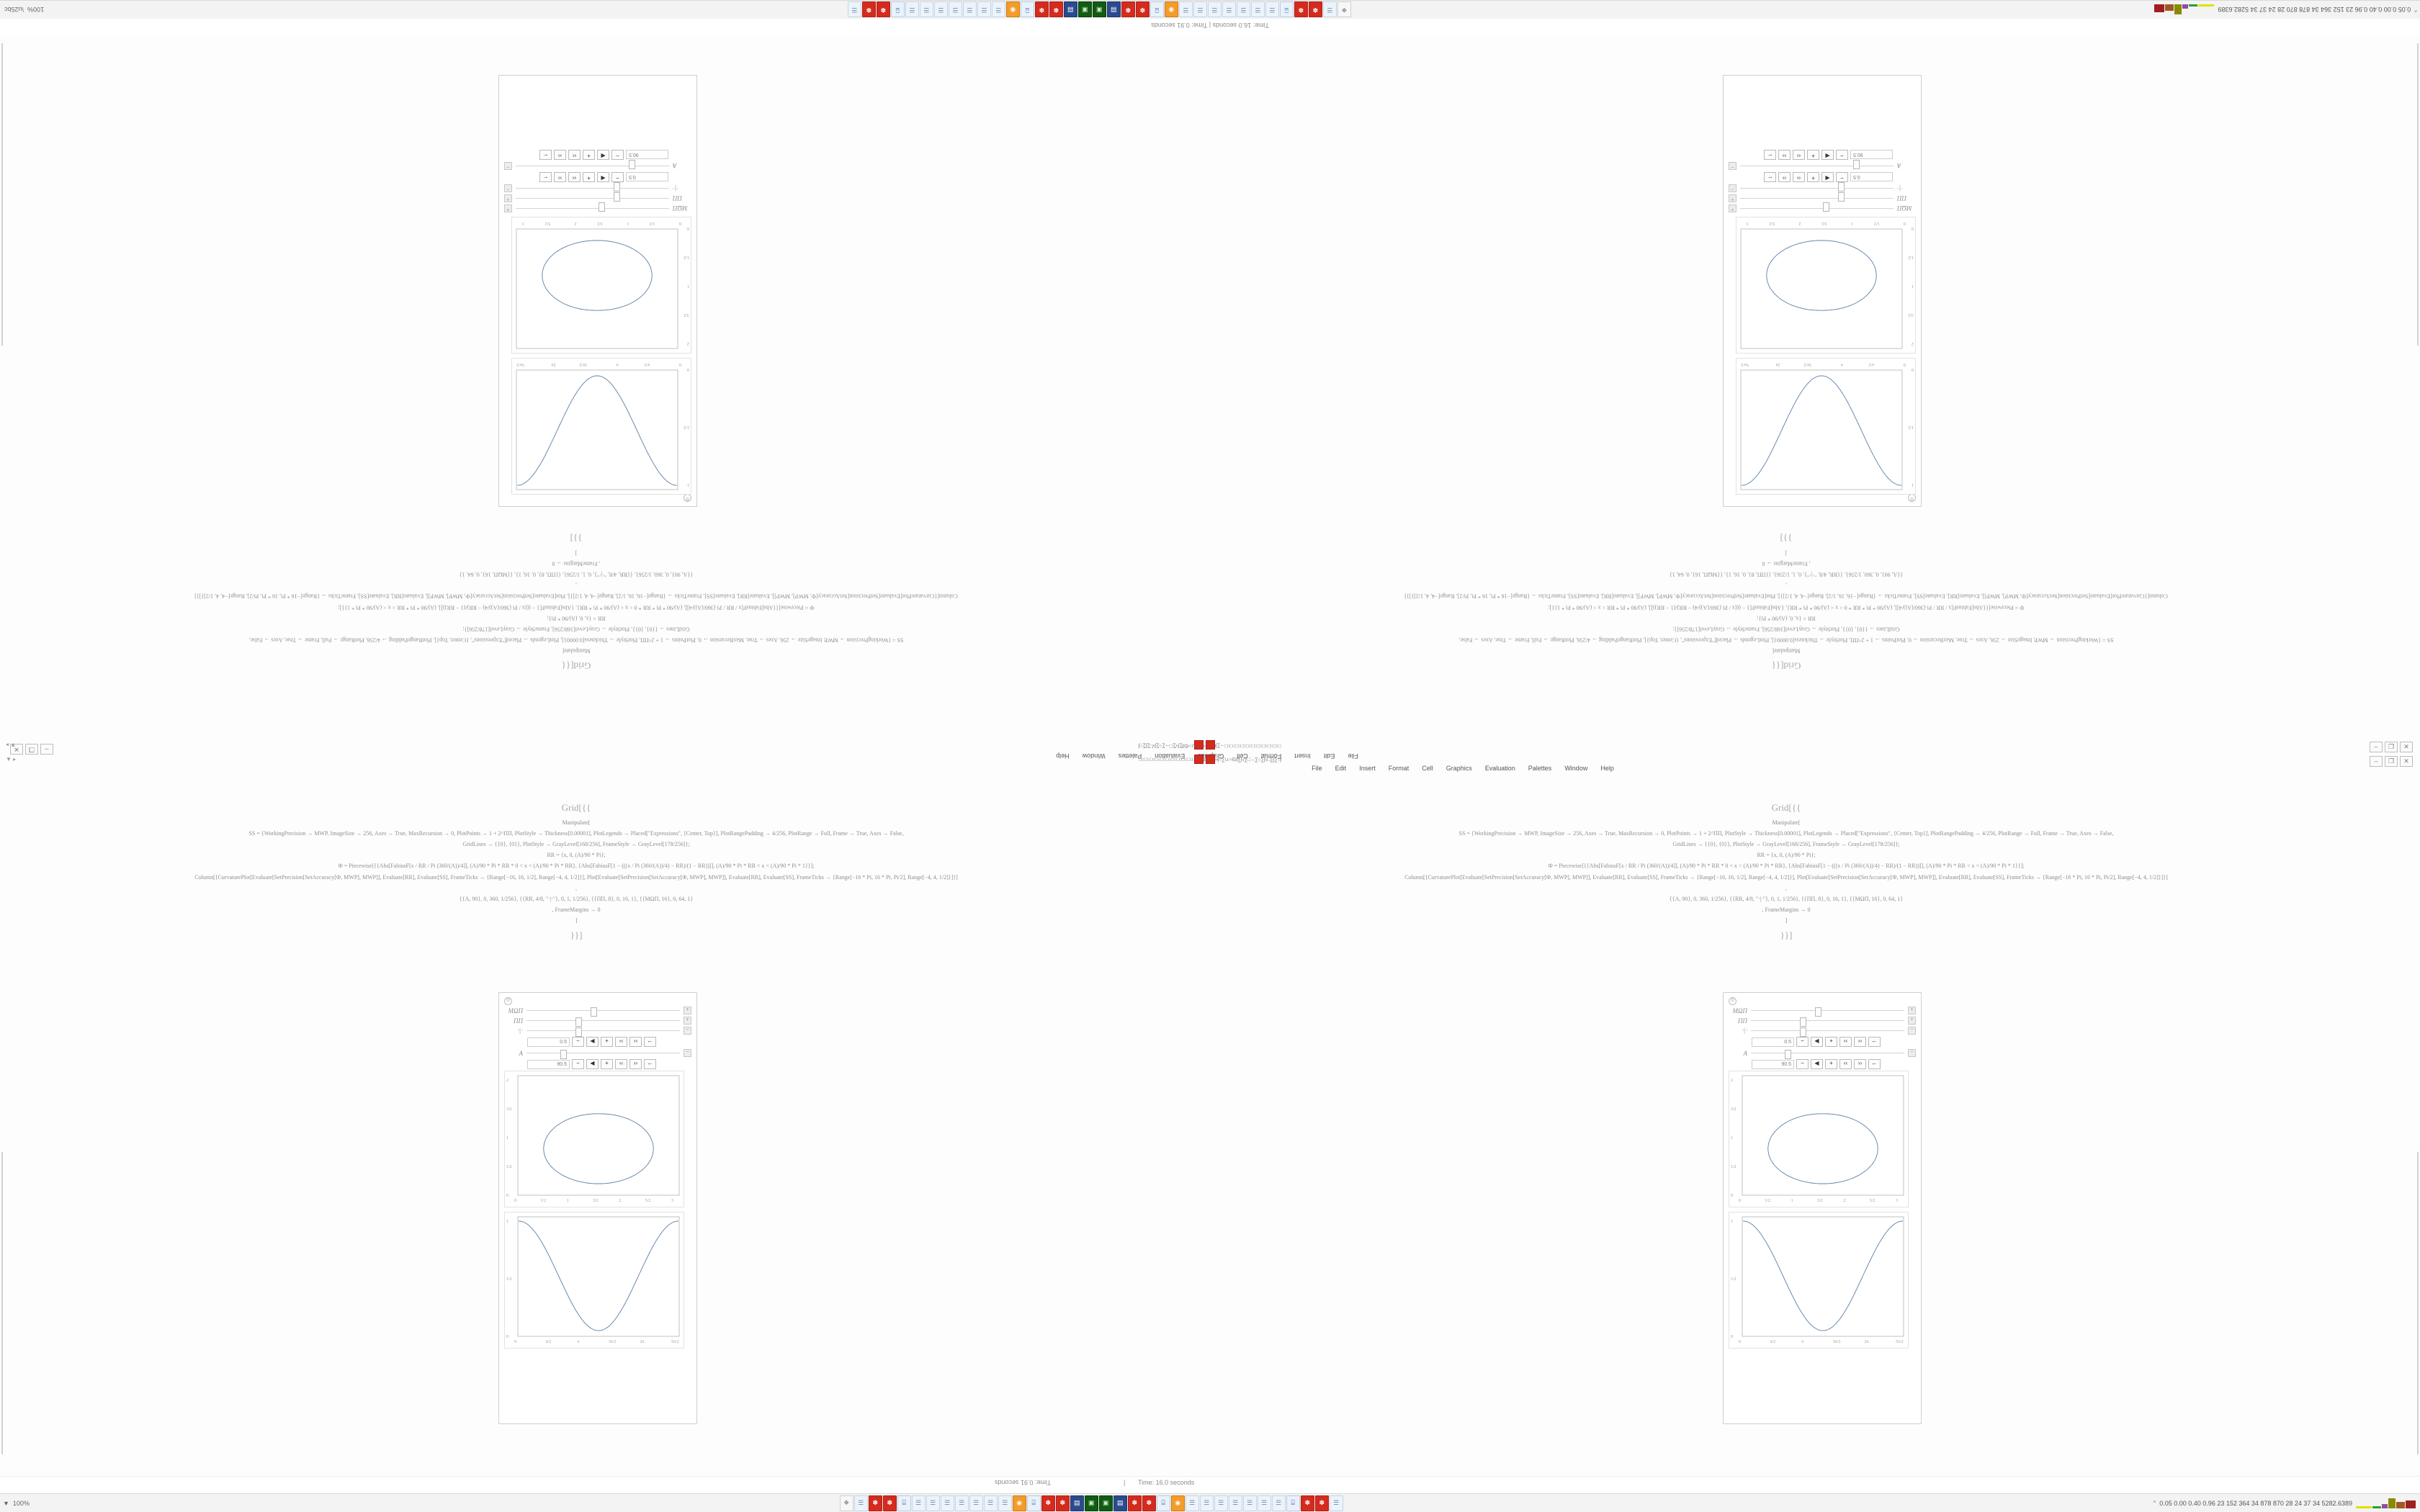  Describe the element at coordinates (1576, 768) in the screenshot. I see `menu-window: Window` at that location.